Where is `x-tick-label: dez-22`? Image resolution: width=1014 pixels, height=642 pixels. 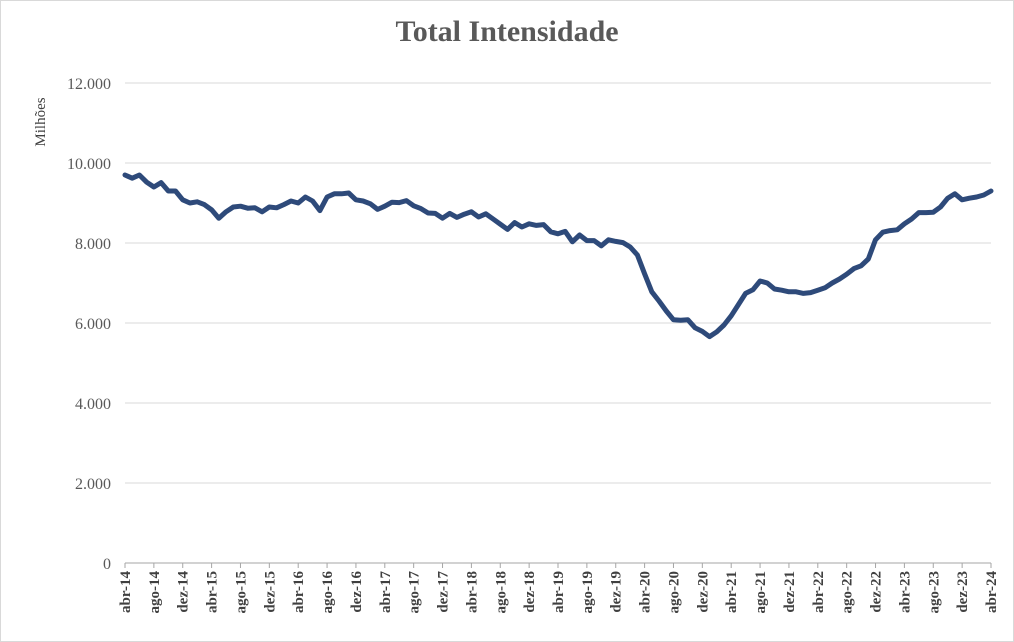
x-tick-label: dez-22 is located at coordinates (877, 592).